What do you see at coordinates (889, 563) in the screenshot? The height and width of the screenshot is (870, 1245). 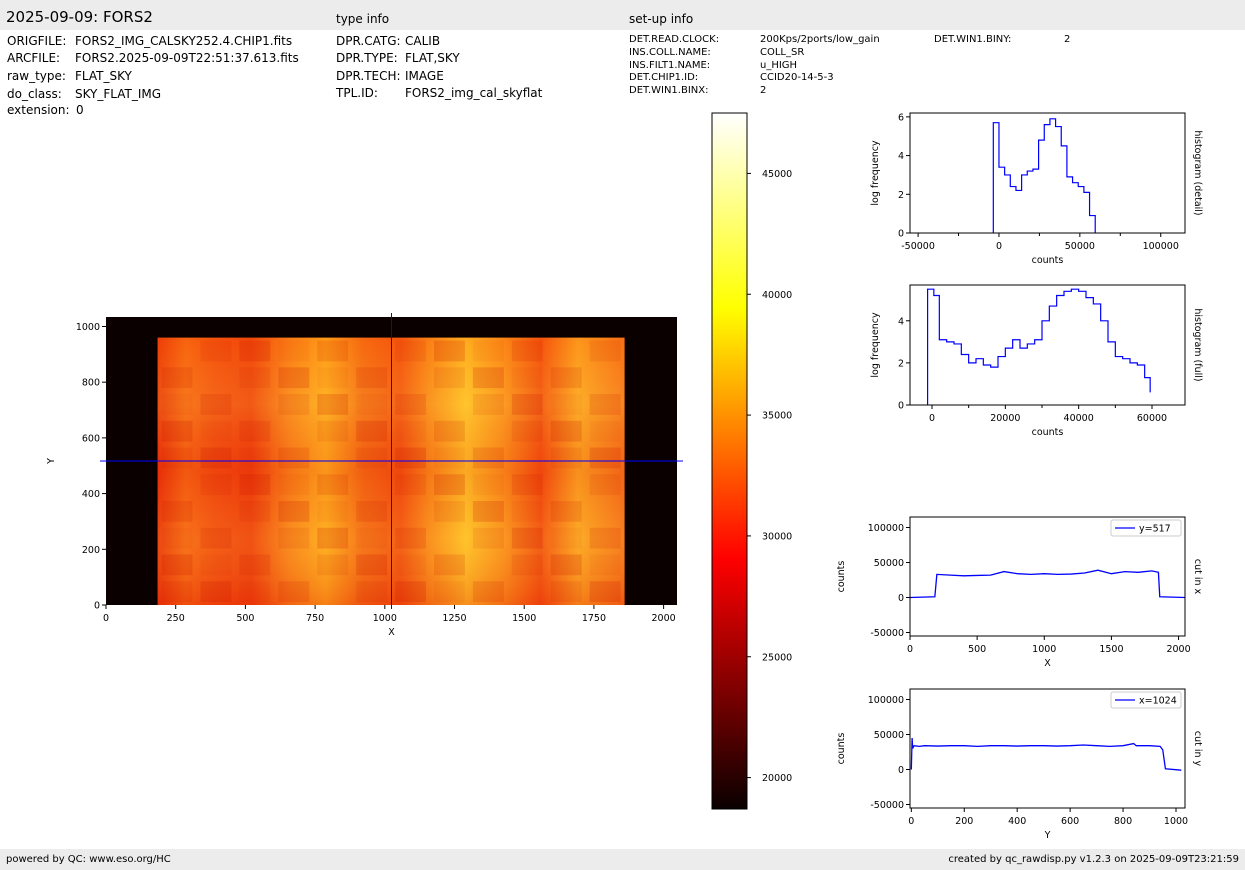 I see `y-tick-label: 50000` at bounding box center [889, 563].